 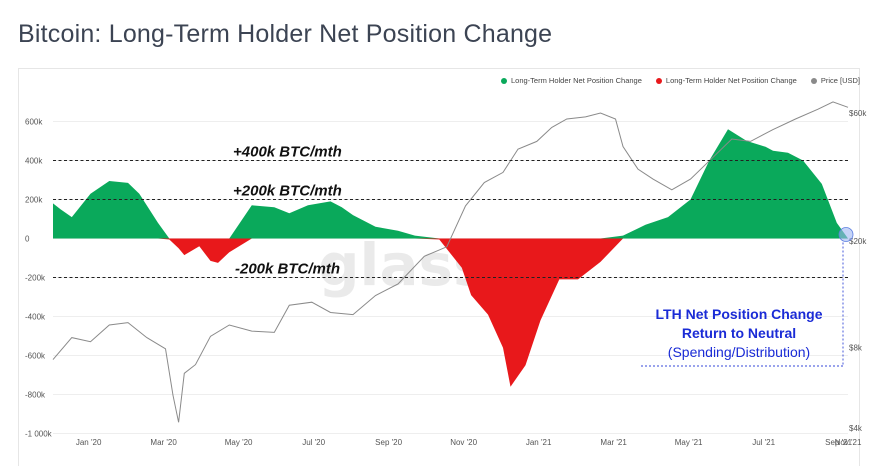 What do you see at coordinates (840, 80) in the screenshot?
I see `legend-label-price: Price [USD]` at bounding box center [840, 80].